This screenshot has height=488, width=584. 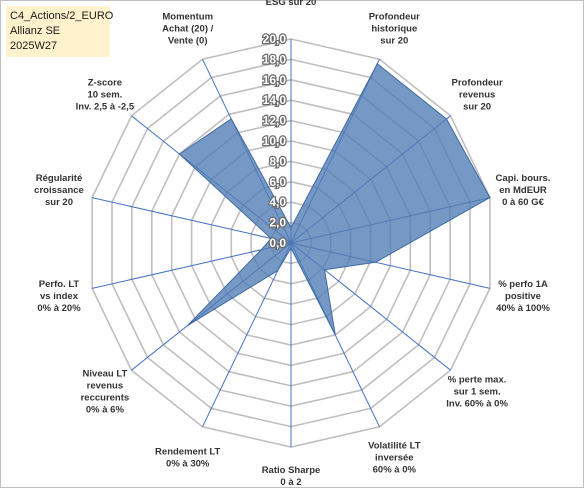 I want to click on tick-label: 10,0, so click(x=275, y=141).